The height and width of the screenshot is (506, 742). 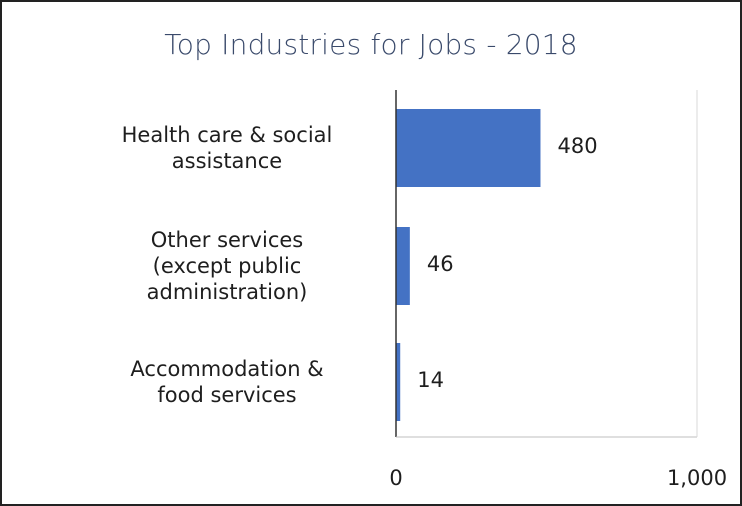 What do you see at coordinates (227, 395) in the screenshot?
I see `category-label-line: food services` at bounding box center [227, 395].